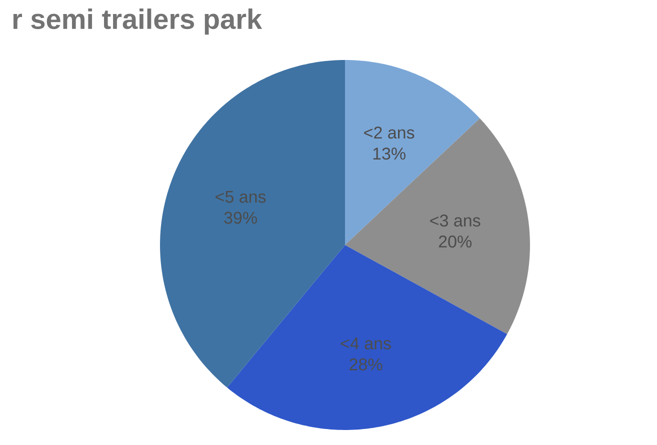 Image resolution: width=657 pixels, height=445 pixels. What do you see at coordinates (365, 344) in the screenshot?
I see `slice-label: <4 ans` at bounding box center [365, 344].